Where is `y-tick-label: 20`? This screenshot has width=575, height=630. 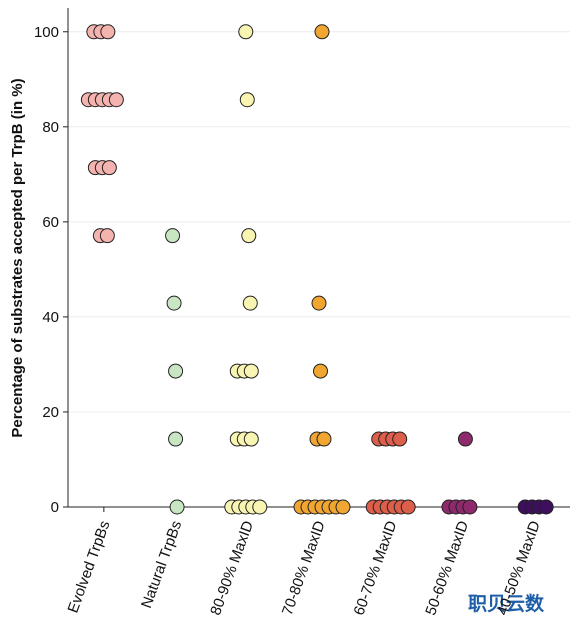 y-tick-label: 20 is located at coordinates (50, 412).